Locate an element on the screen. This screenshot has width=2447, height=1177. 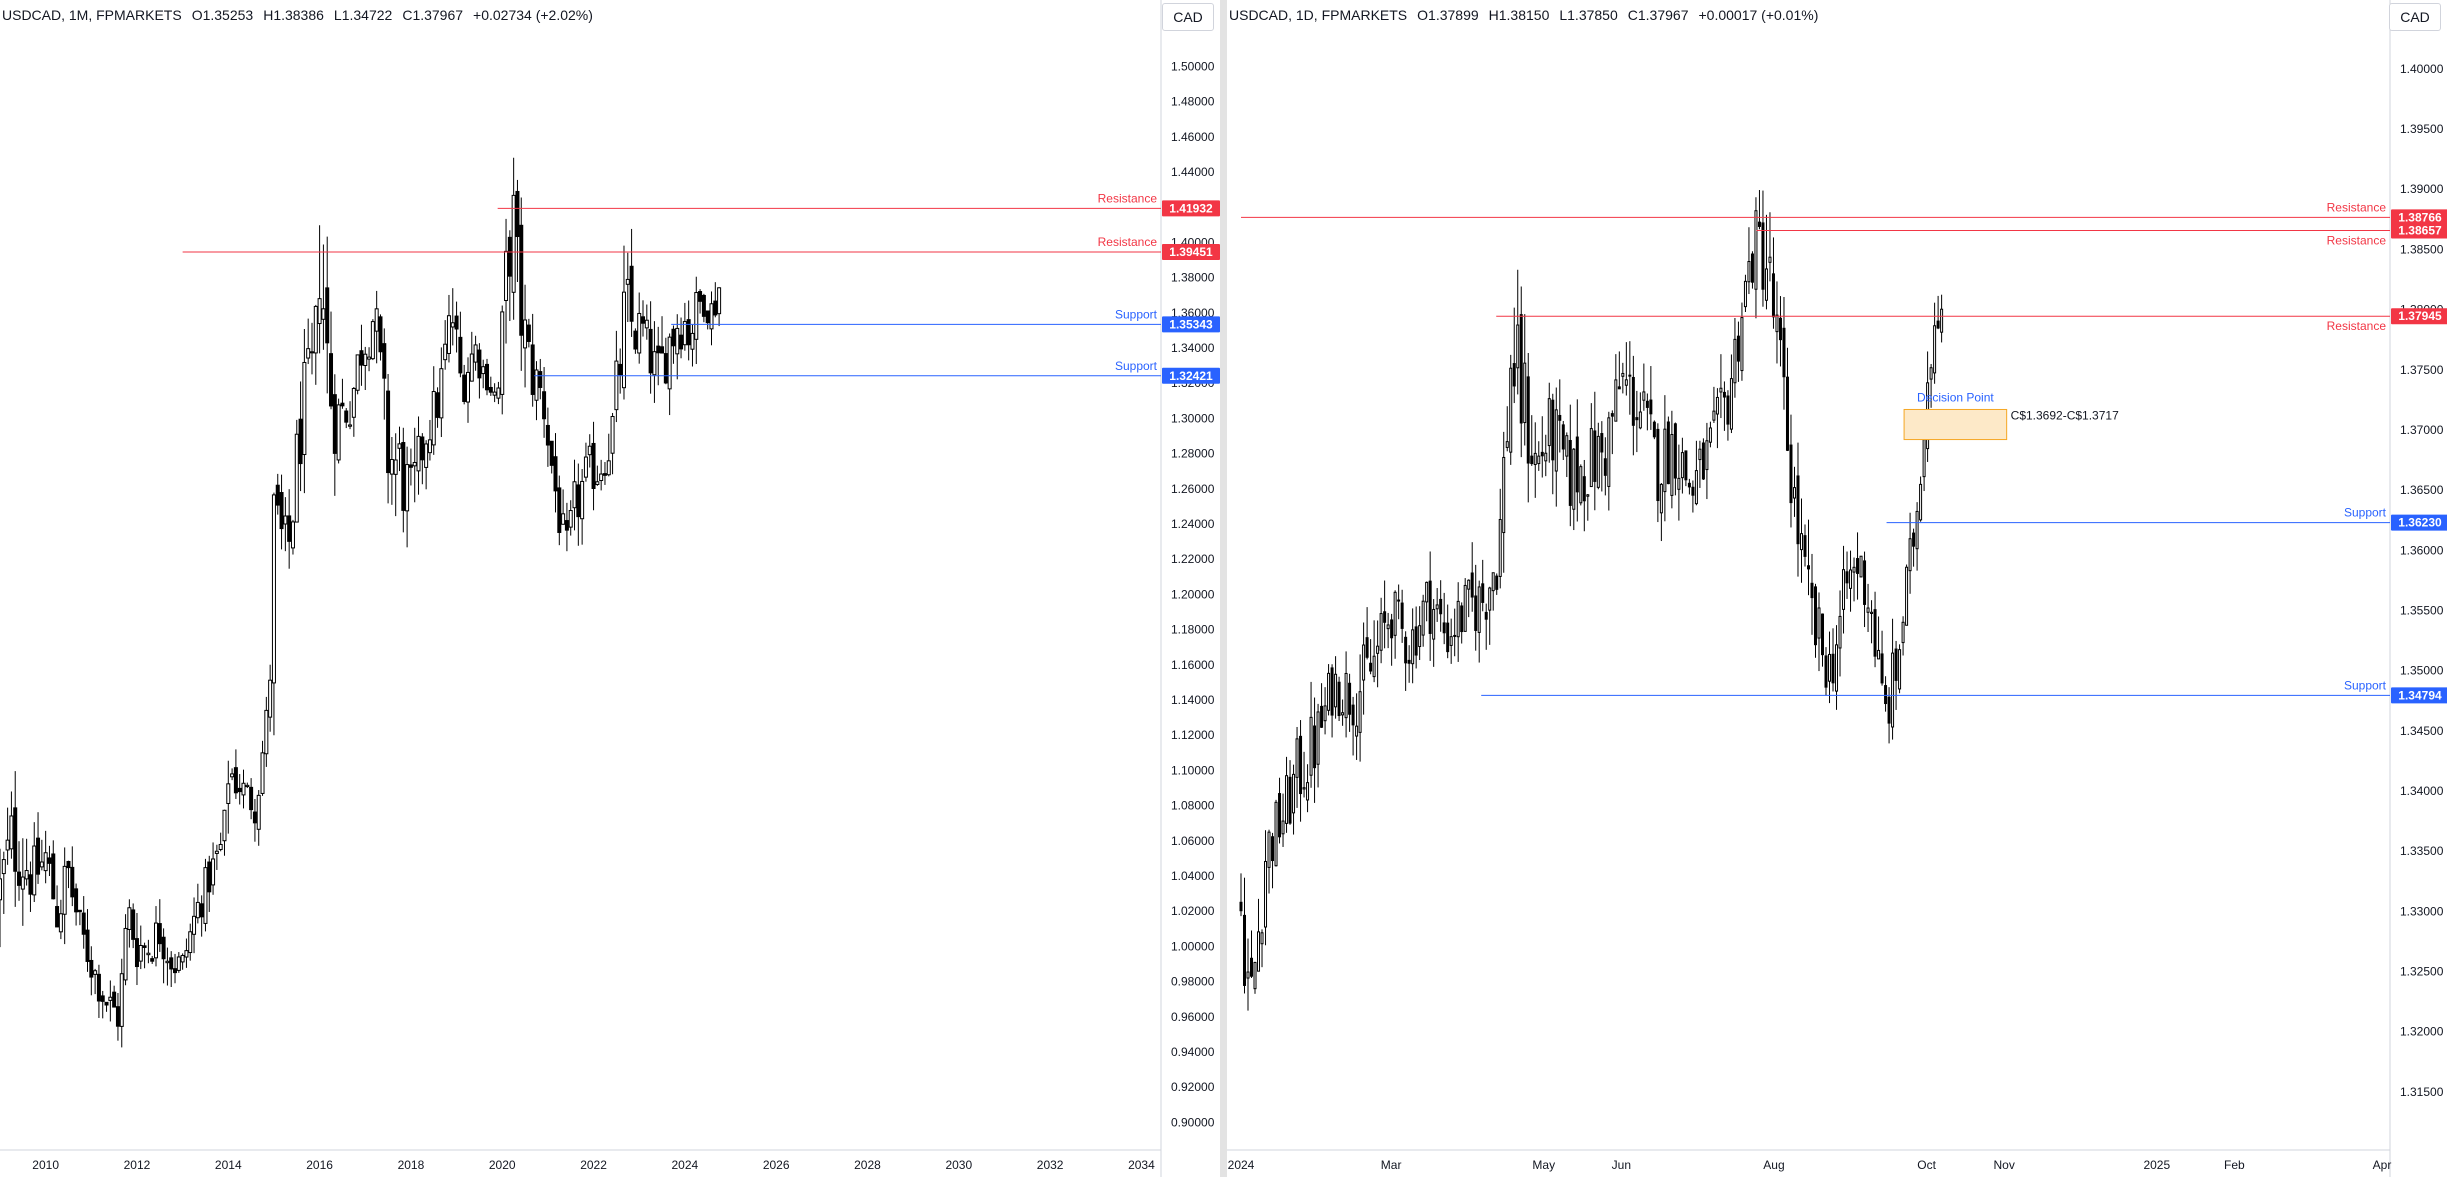
price-tick-label: 1.28000 is located at coordinates (1193, 454).